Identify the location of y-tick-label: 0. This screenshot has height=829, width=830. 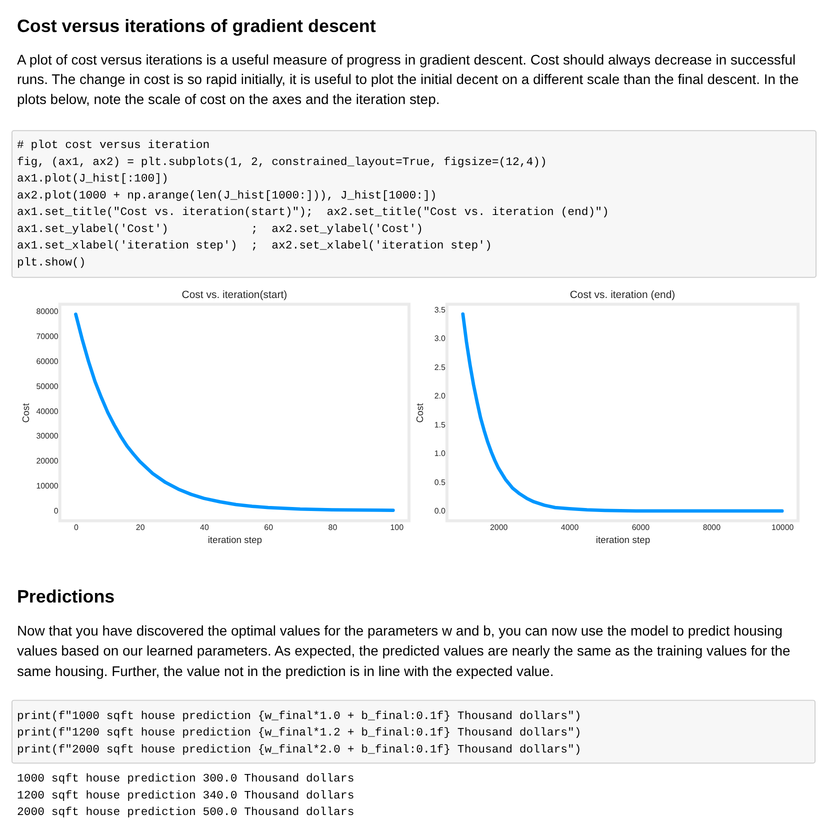
(56, 511).